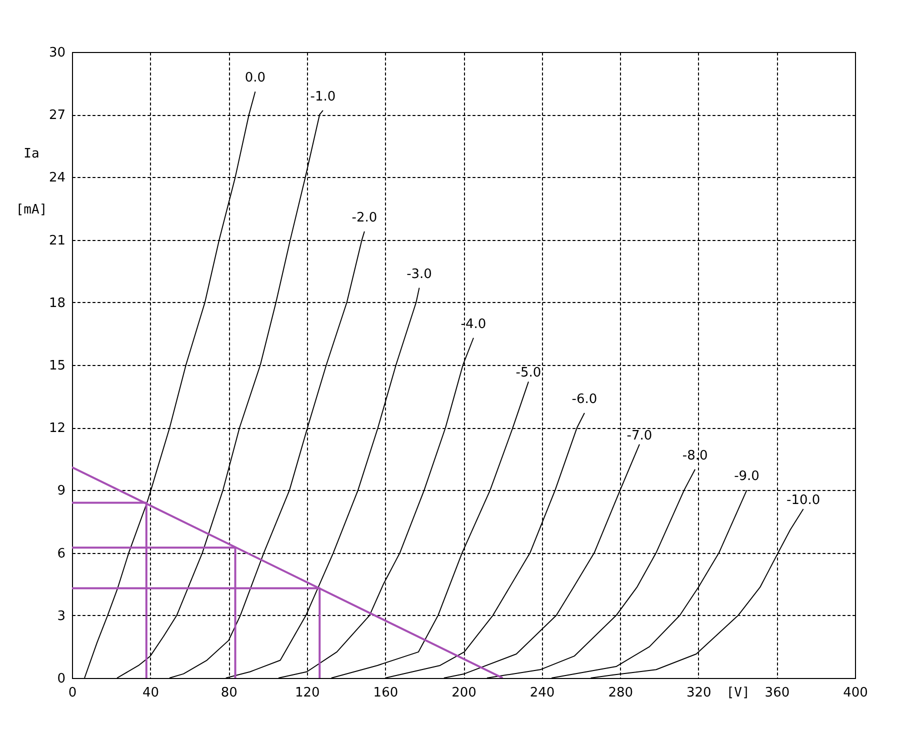 The image size is (909, 750). Describe the element at coordinates (61, 679) in the screenshot. I see `y-tick-label: 0` at that location.